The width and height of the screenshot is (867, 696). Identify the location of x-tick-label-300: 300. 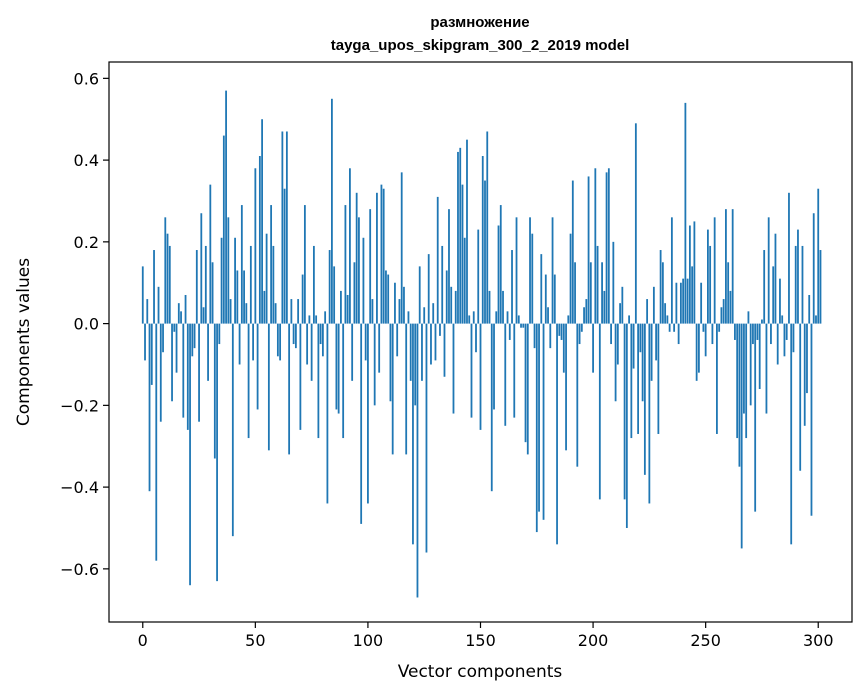
(818, 640).